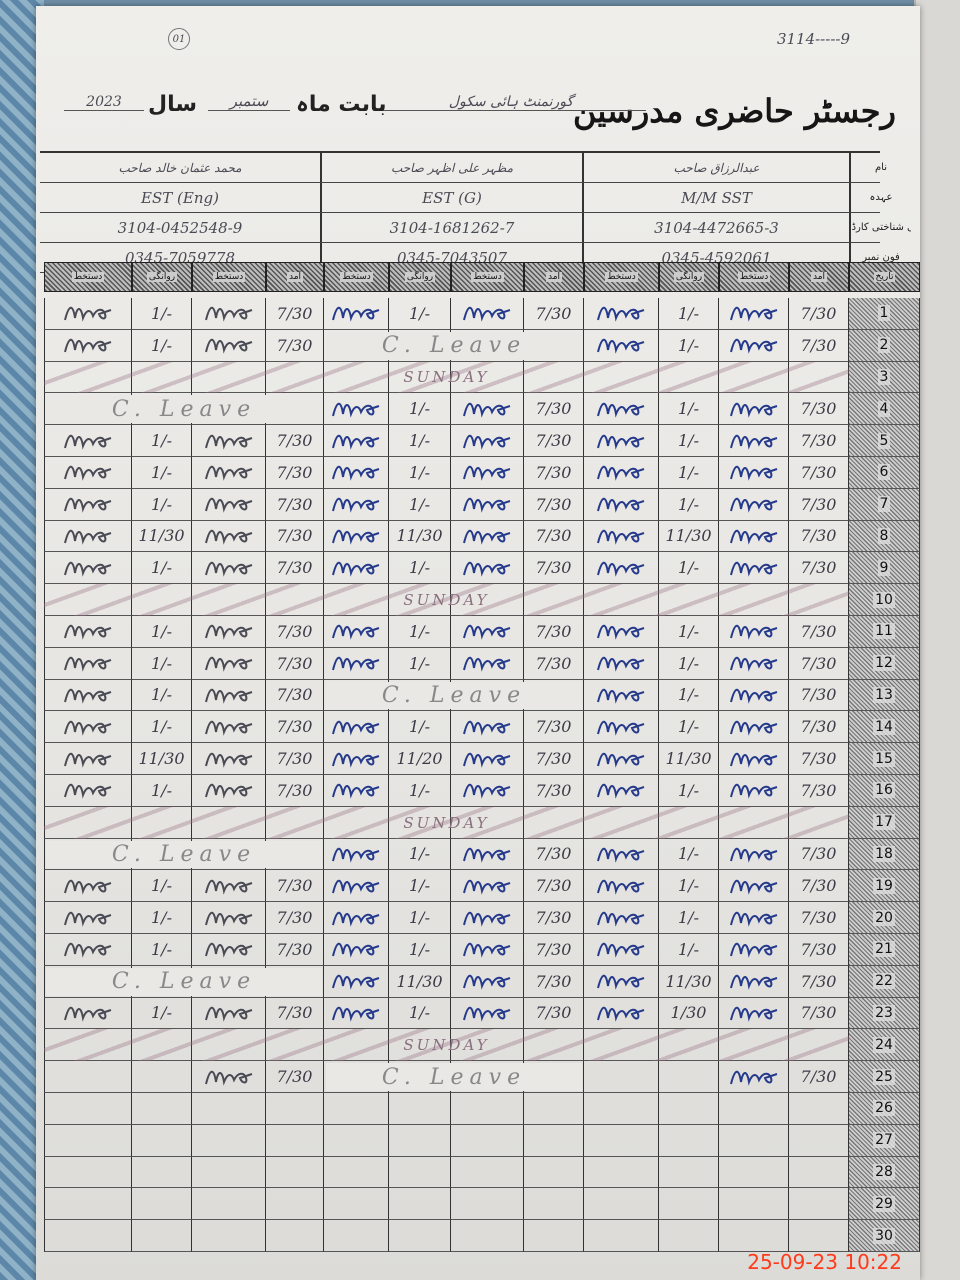 This screenshot has height=1280, width=960. Describe the element at coordinates (884, 1140) in the screenshot. I see `date-number: 27` at that location.